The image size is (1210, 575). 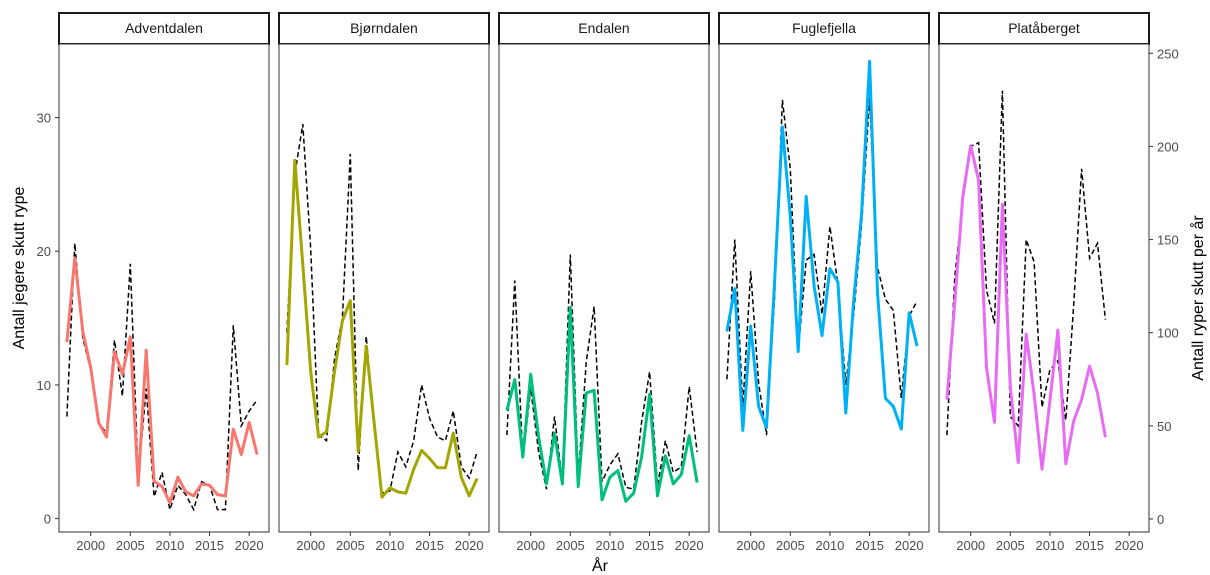 I want to click on left-y-tick-label: 30, so click(x=44, y=118).